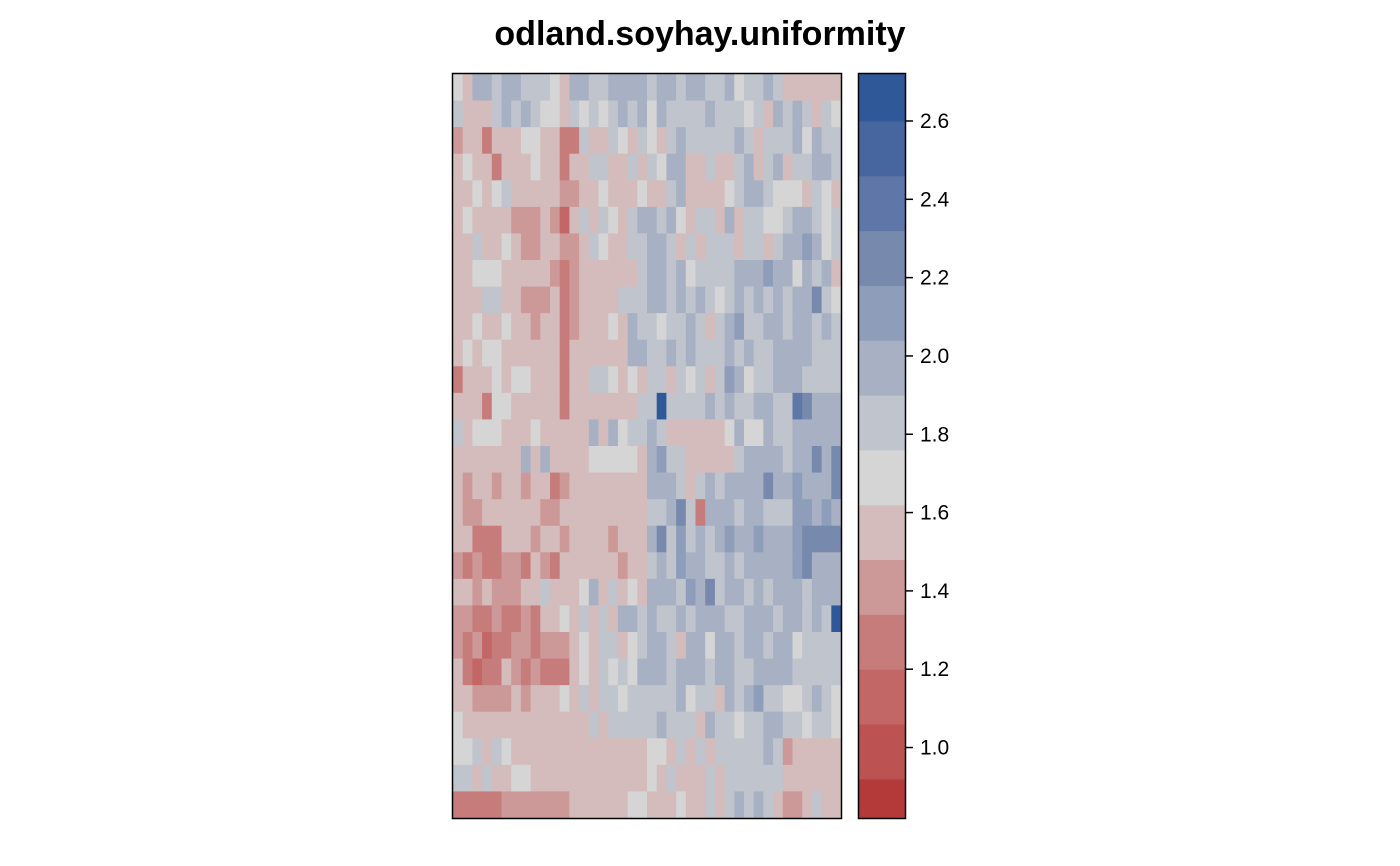  I want to click on colorbar-tick-label: 1.0, so click(934, 748).